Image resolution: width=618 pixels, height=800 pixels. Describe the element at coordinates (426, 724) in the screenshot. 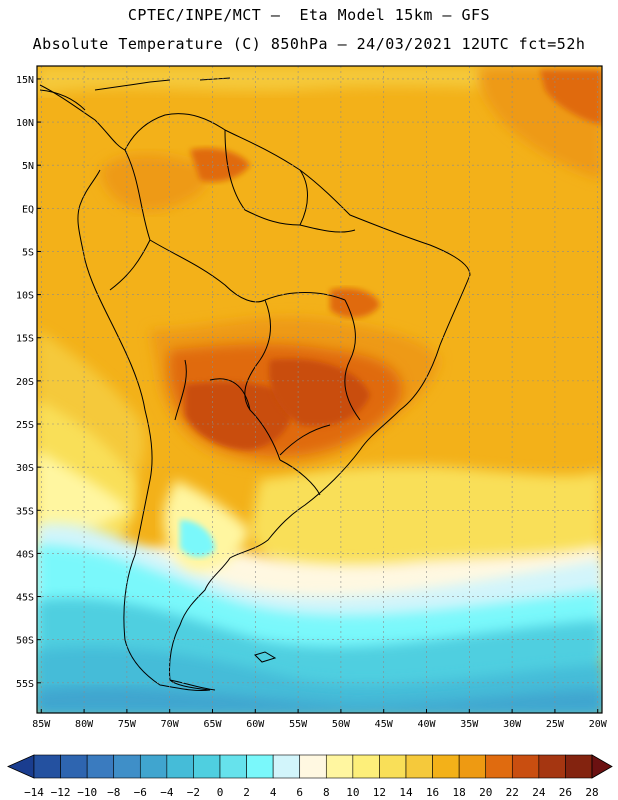

I see `lon-label: 40W` at that location.